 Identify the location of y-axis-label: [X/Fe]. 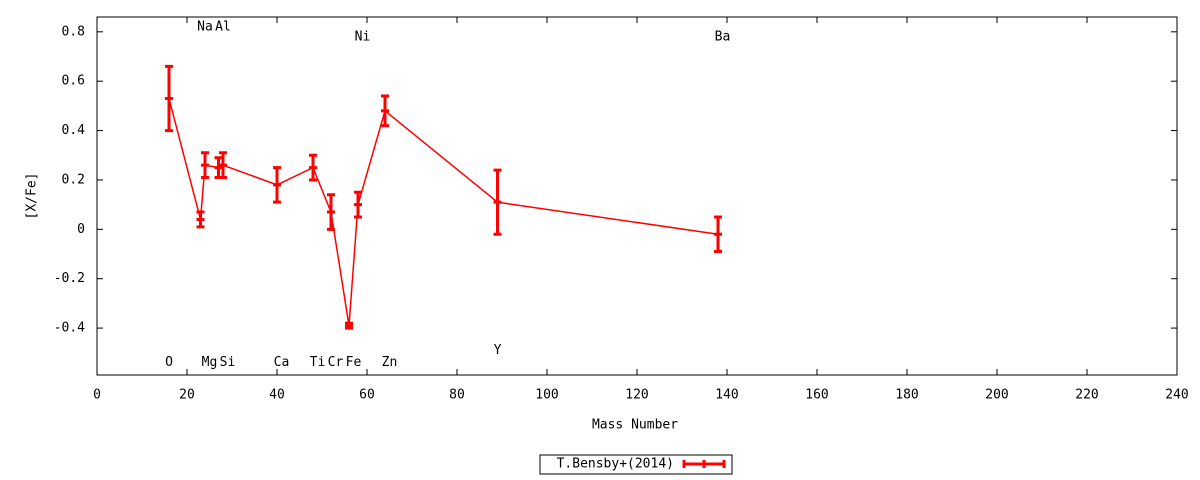
(32, 196).